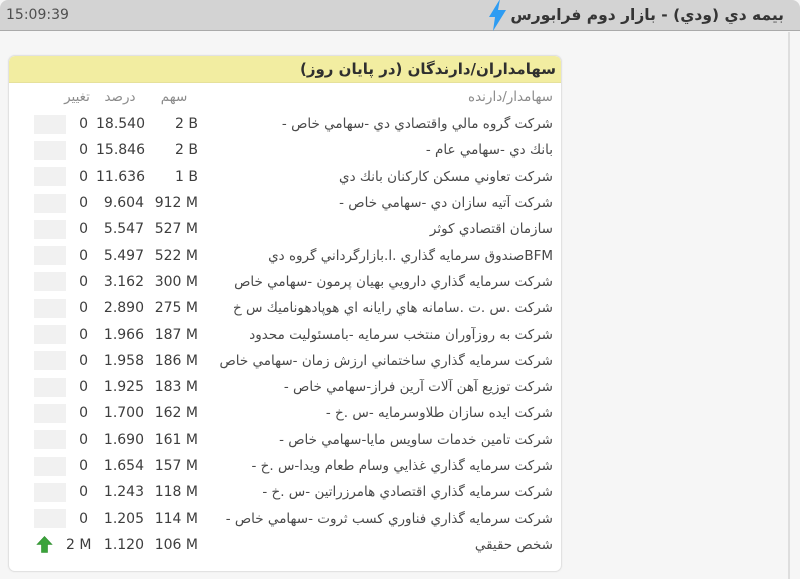 This screenshot has height=579, width=800. I want to click on shares-value: 106 M, so click(176, 544).